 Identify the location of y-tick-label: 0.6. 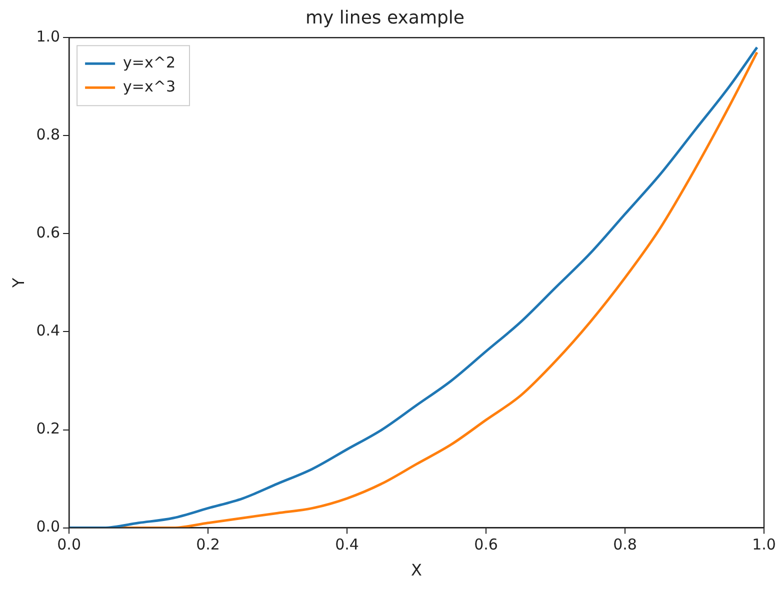
(48, 233).